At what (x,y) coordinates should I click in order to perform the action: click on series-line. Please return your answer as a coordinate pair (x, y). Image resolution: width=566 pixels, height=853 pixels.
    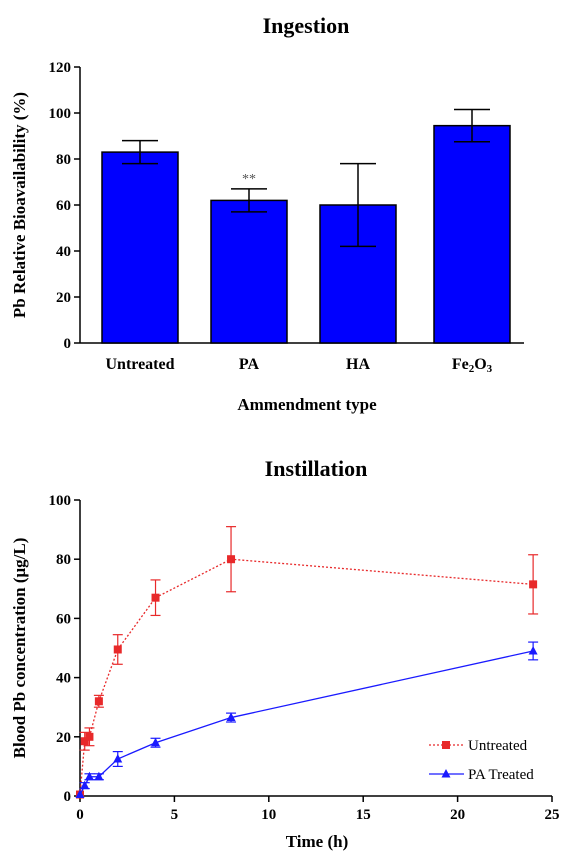
    Looking at the image, I should click on (306, 722).